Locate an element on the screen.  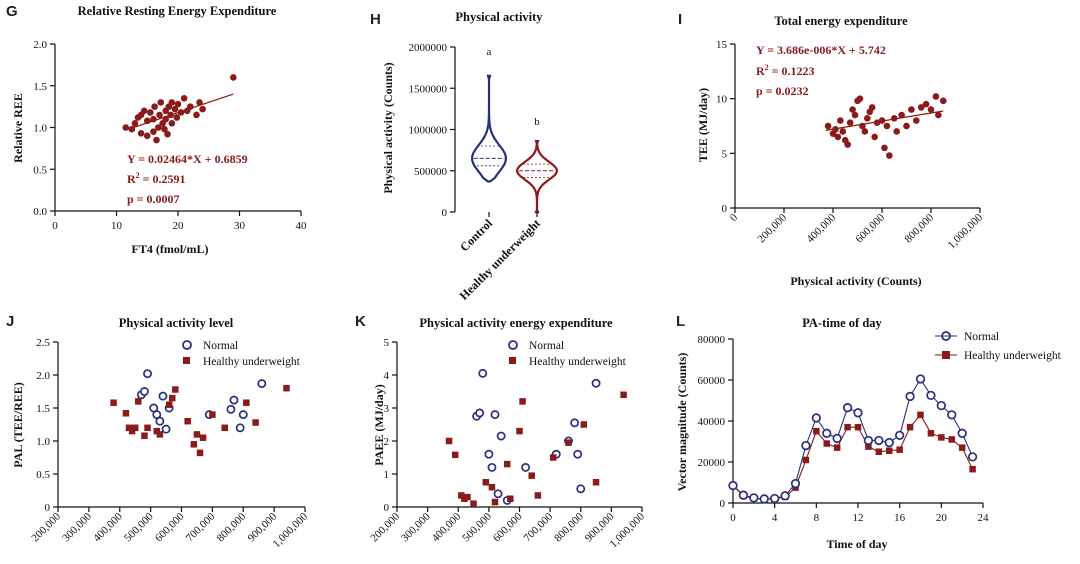
legend-label-normal-l: Normal is located at coordinates (981, 337).